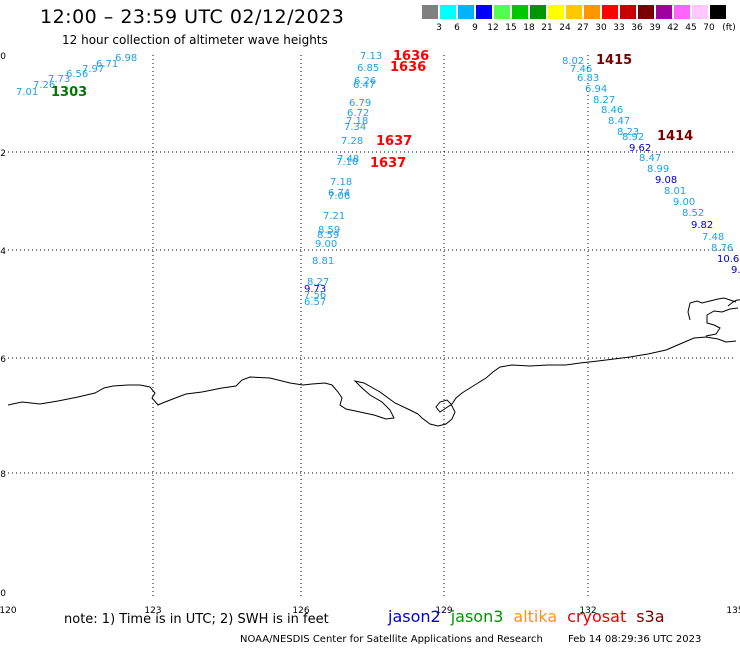 The width and height of the screenshot is (740, 650). What do you see at coordinates (733, 611) in the screenshot?
I see `lon-tick-label: 135` at bounding box center [733, 611].